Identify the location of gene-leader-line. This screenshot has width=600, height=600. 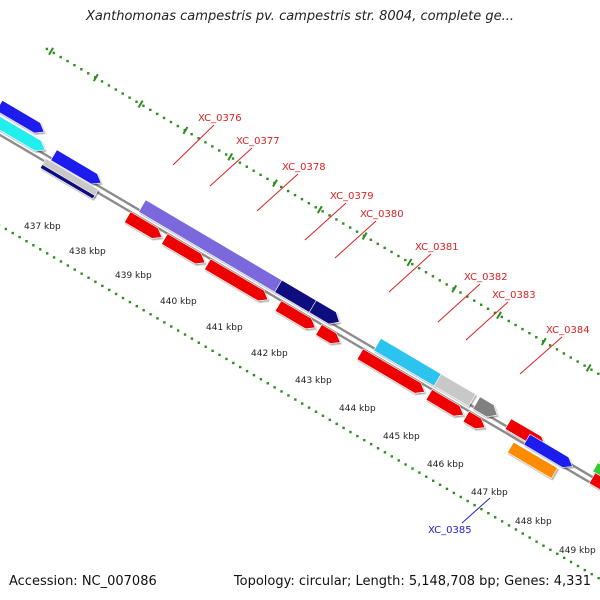
(541, 355).